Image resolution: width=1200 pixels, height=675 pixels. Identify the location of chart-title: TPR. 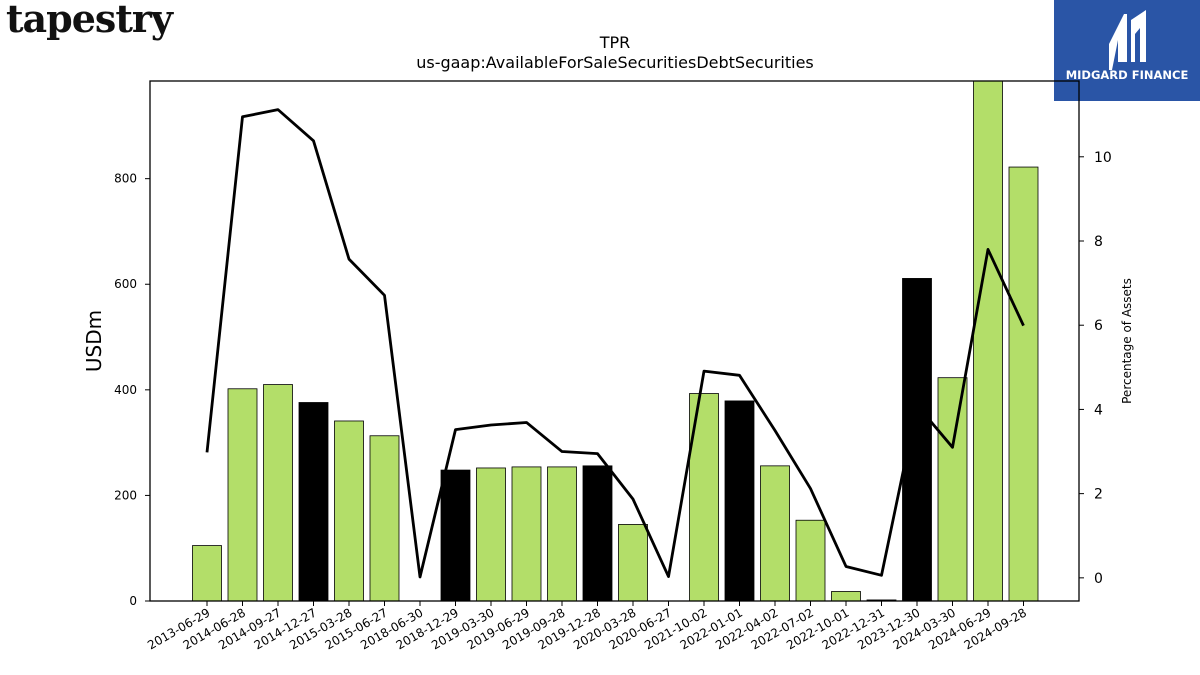
(615, 42).